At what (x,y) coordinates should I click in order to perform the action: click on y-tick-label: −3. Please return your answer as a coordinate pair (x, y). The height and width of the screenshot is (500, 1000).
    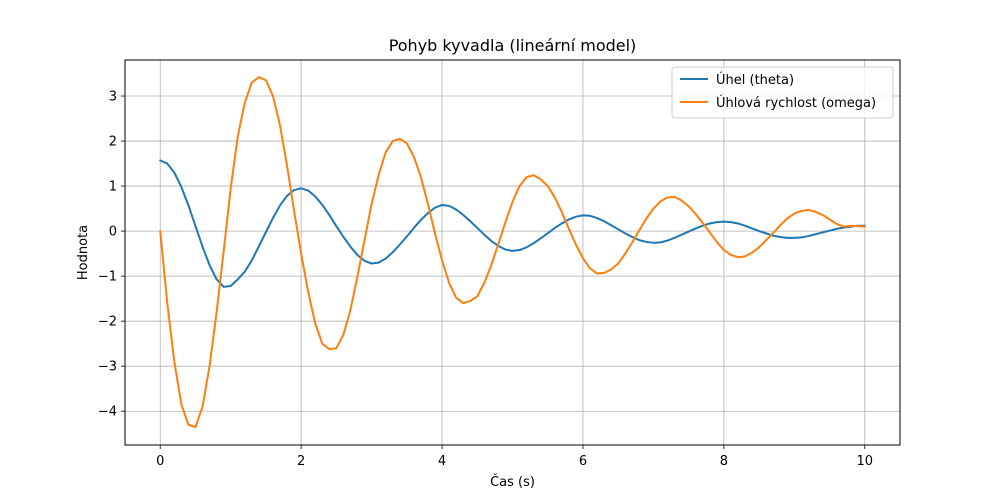
    Looking at the image, I should click on (107, 367).